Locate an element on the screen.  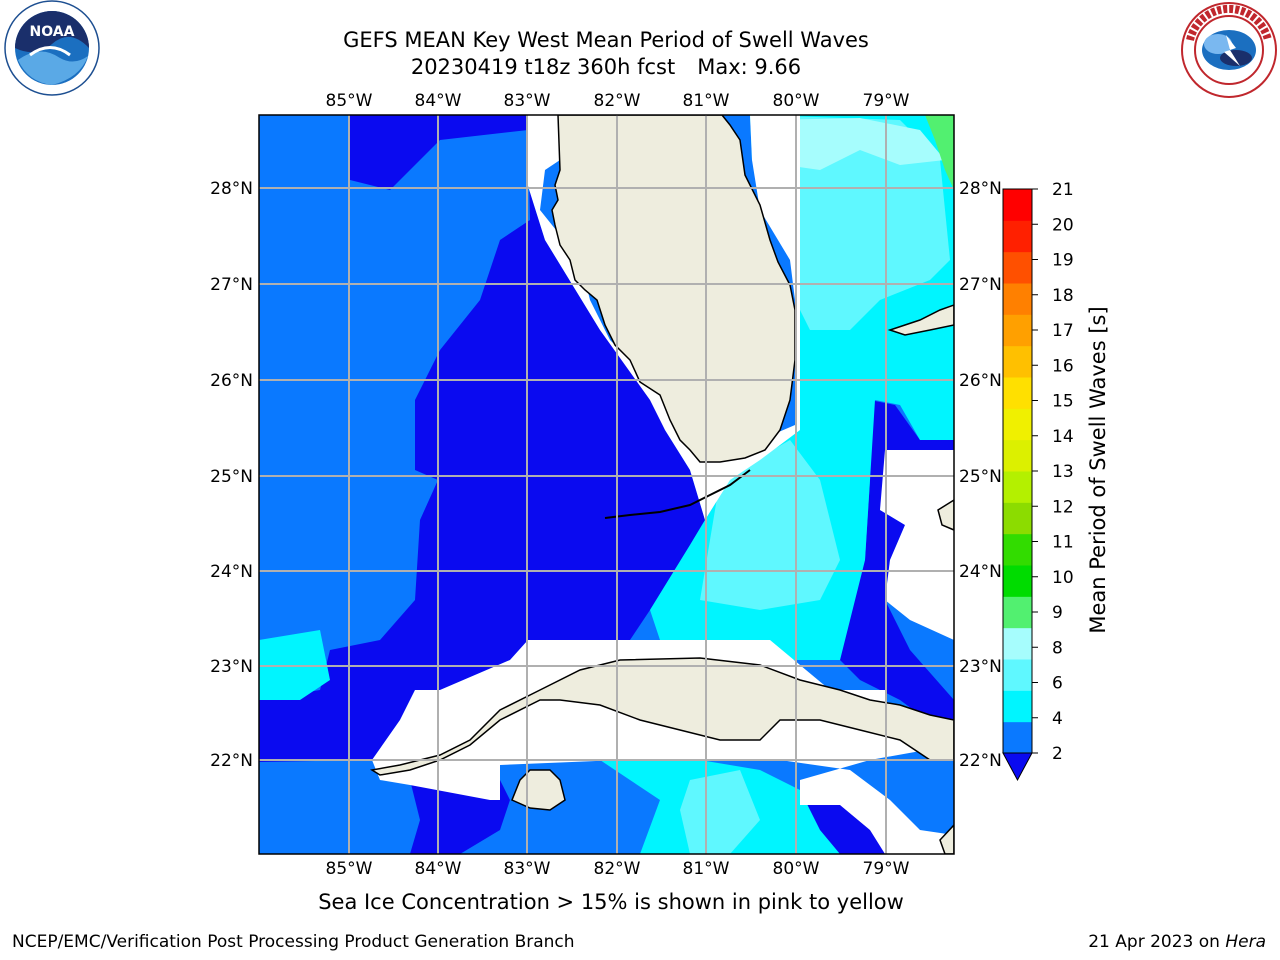
colorbar-tick-label: 11 is located at coordinates (1063, 543).